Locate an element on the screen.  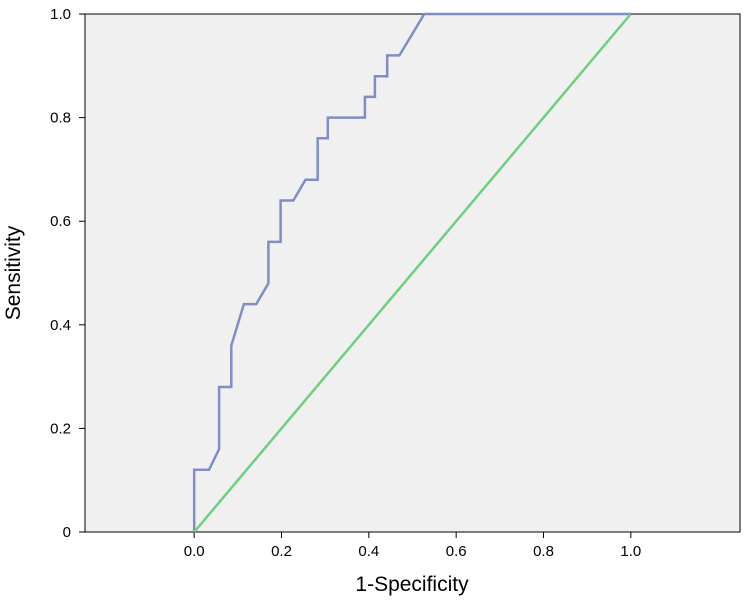
y-tick-label: 0.4 is located at coordinates (60, 325).